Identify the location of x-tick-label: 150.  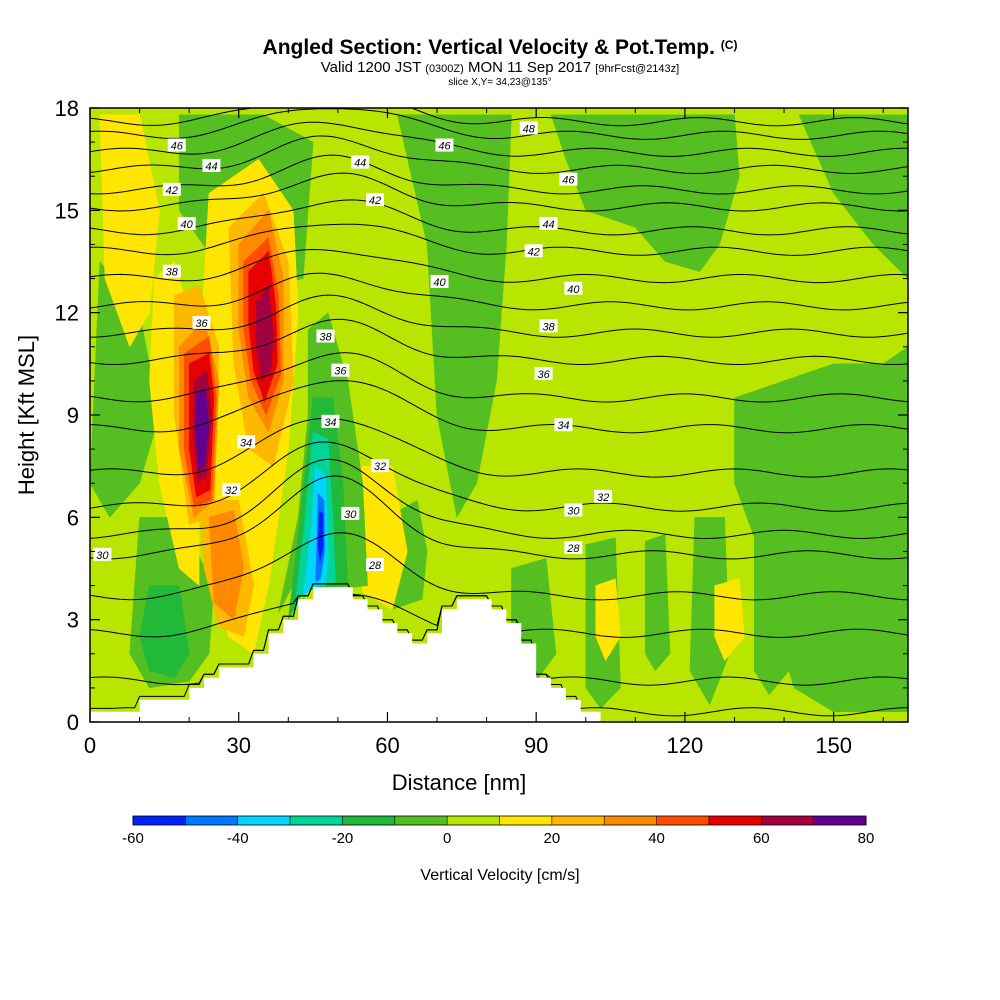
(833, 745).